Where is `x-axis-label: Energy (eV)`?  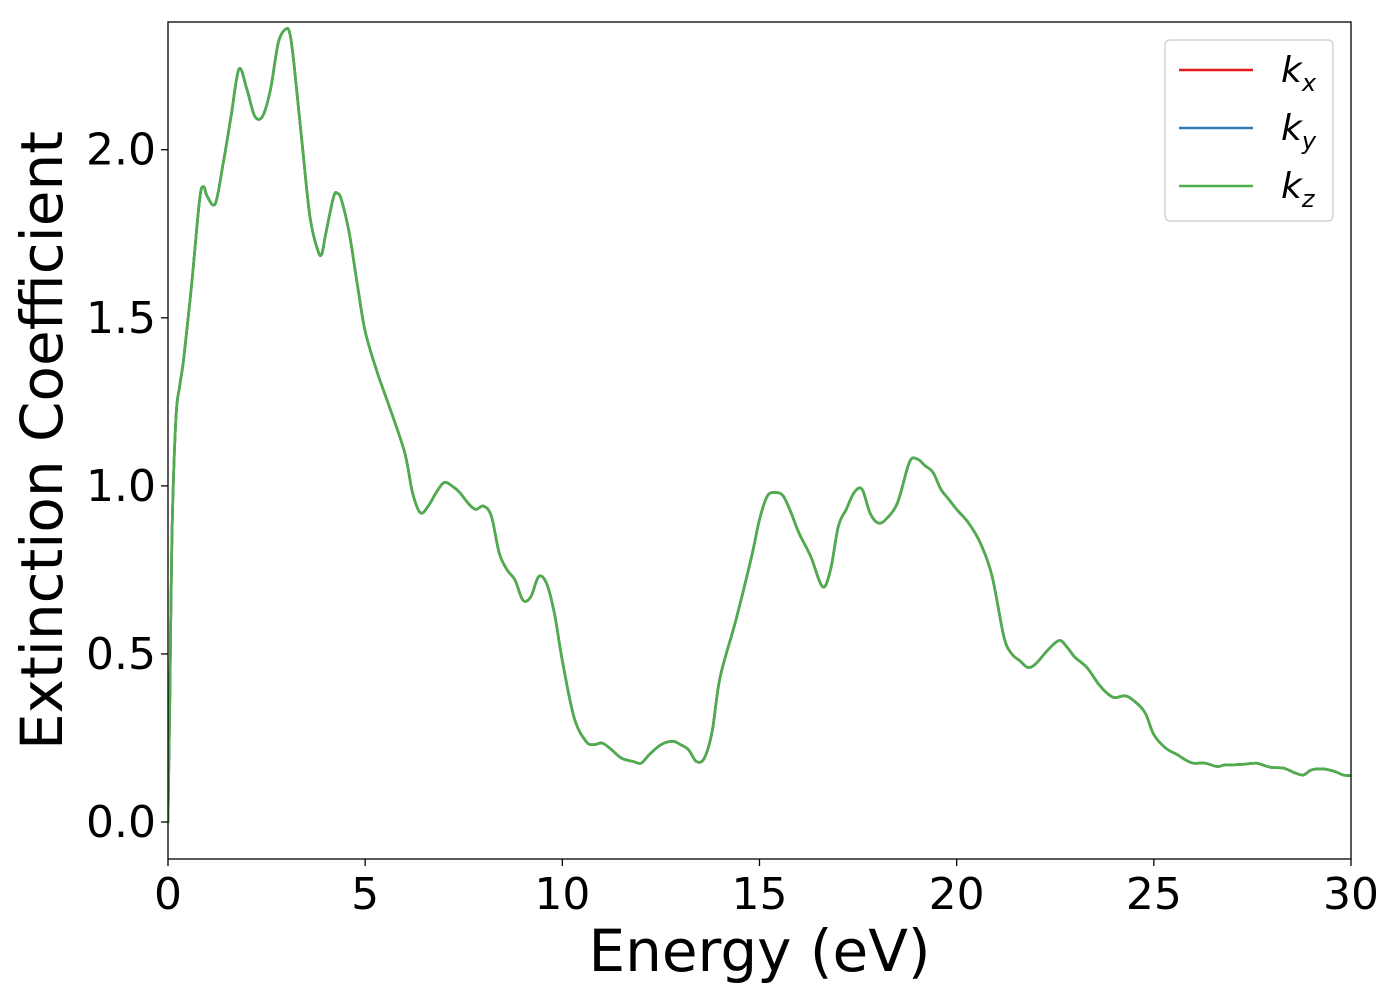
x-axis-label: Energy (eV) is located at coordinates (759, 951).